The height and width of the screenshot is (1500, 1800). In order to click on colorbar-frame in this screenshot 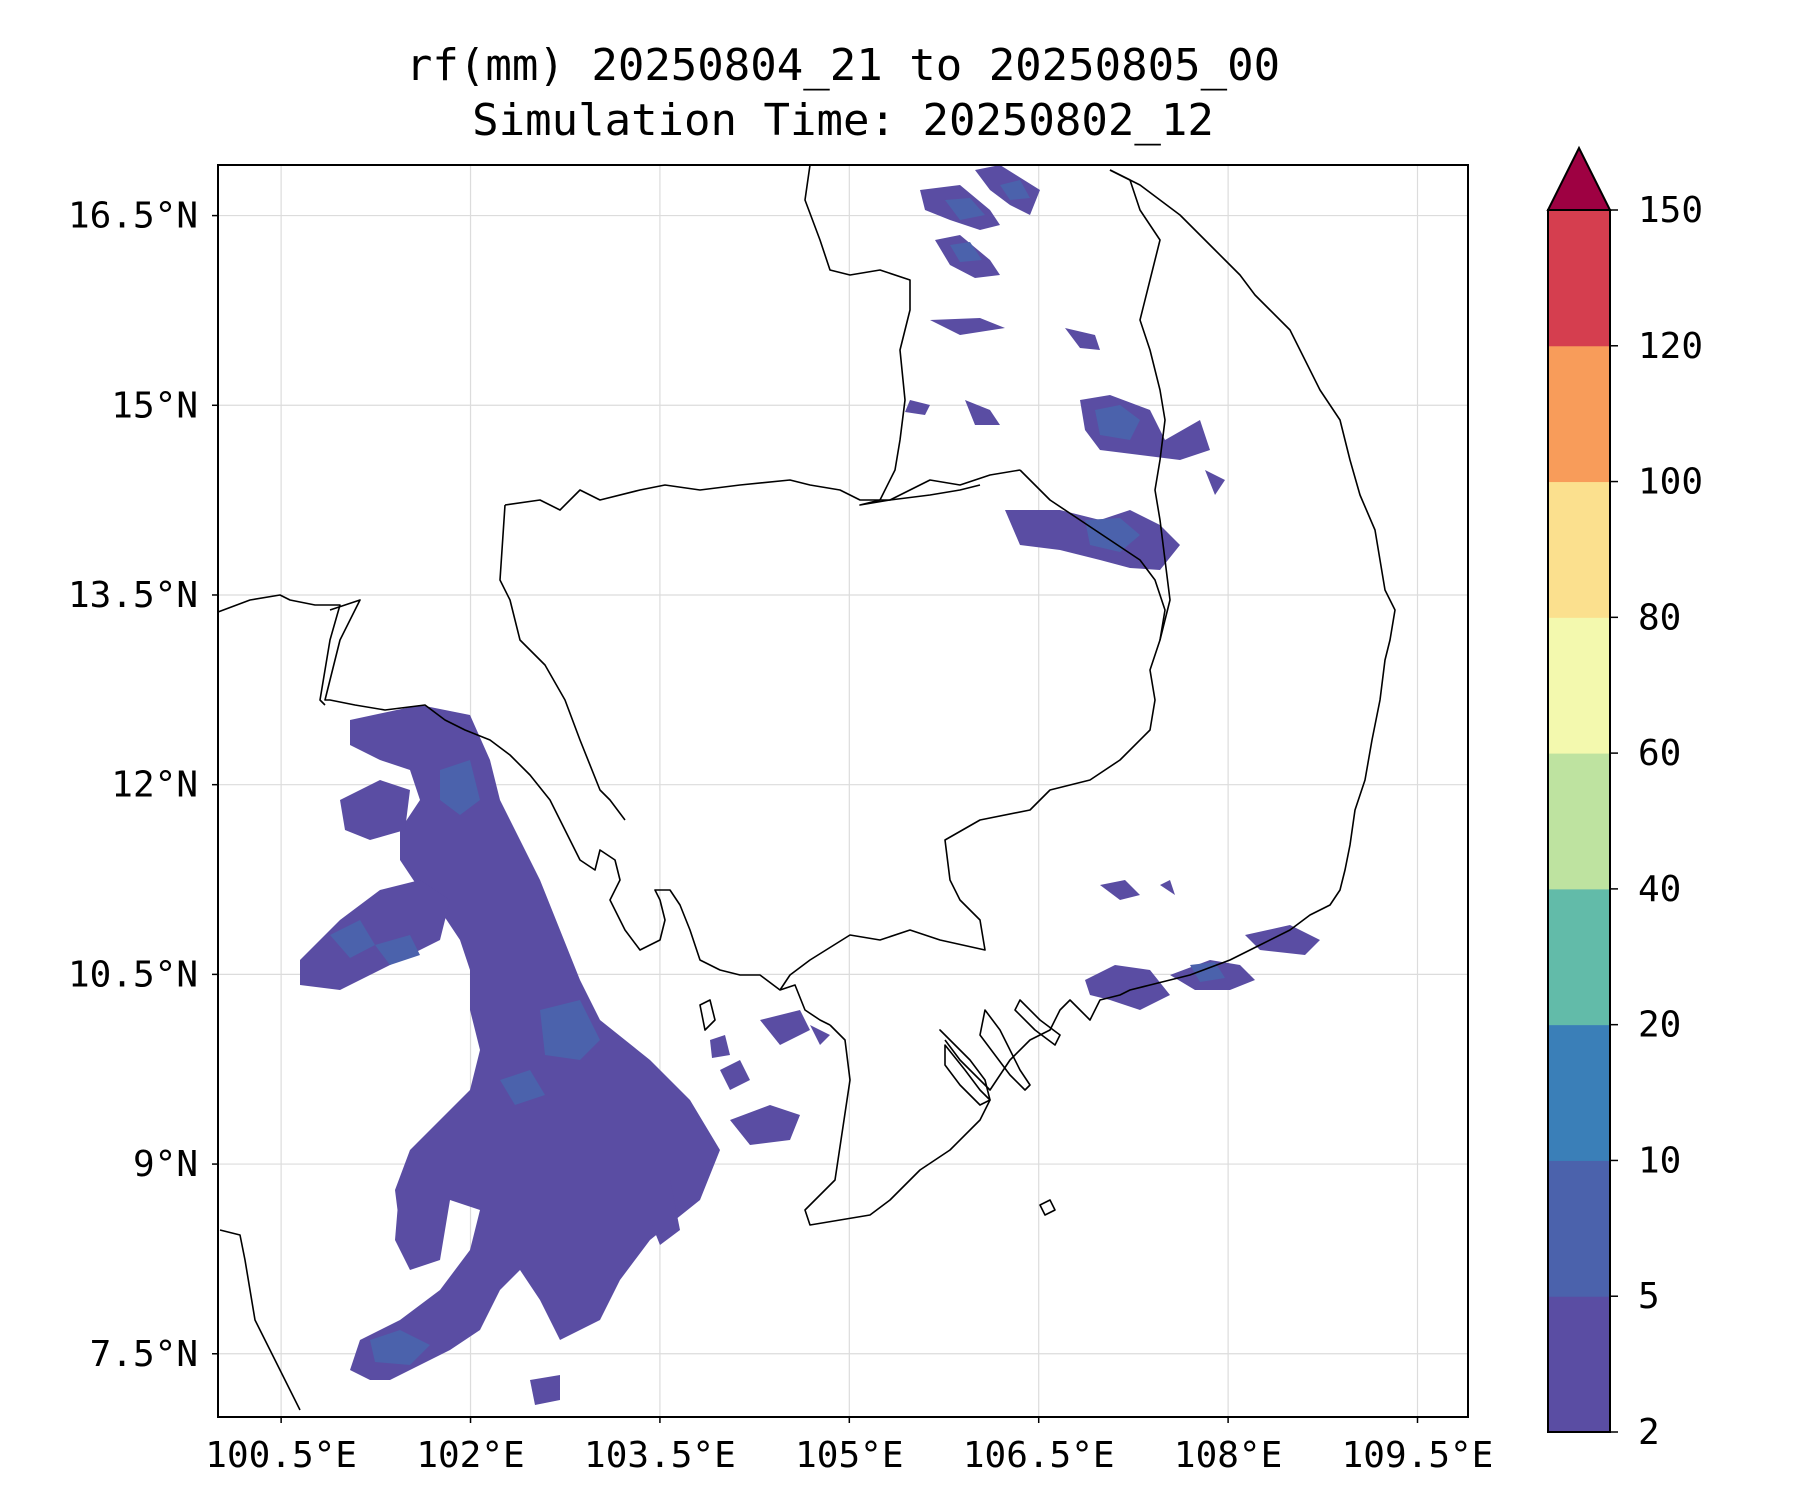, I will do `click(1579, 821)`.